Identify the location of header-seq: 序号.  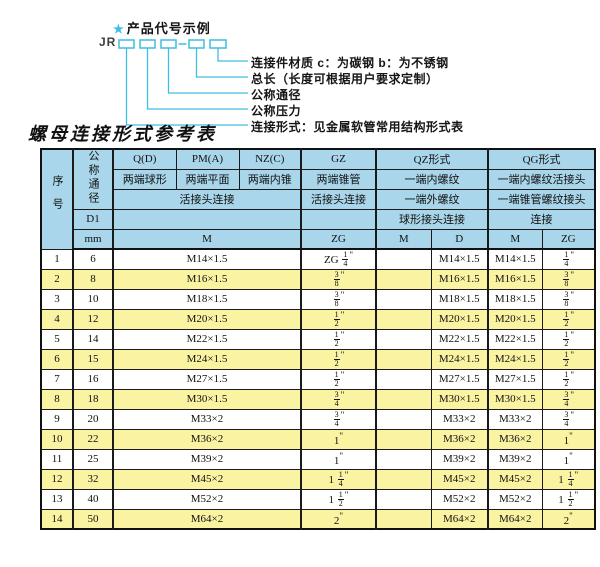
(57, 199).